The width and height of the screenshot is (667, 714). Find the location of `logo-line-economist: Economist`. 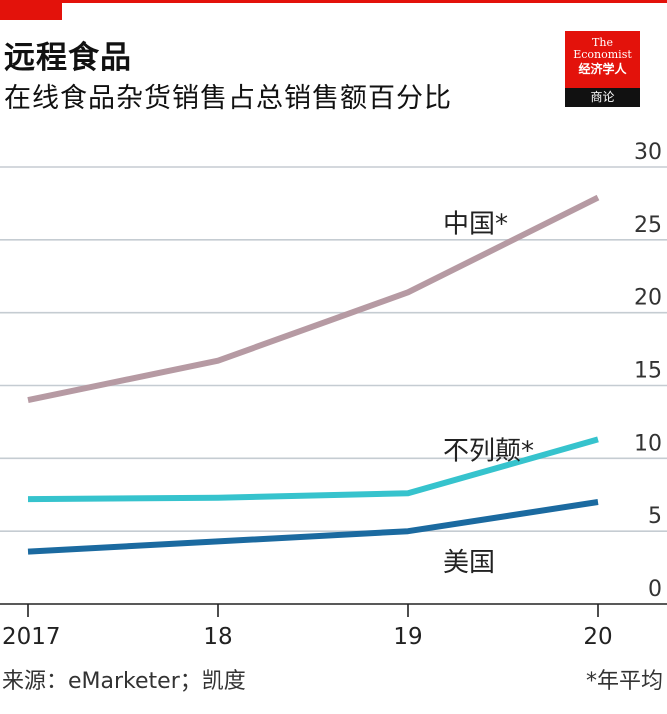

logo-line-economist: Economist is located at coordinates (602, 54).